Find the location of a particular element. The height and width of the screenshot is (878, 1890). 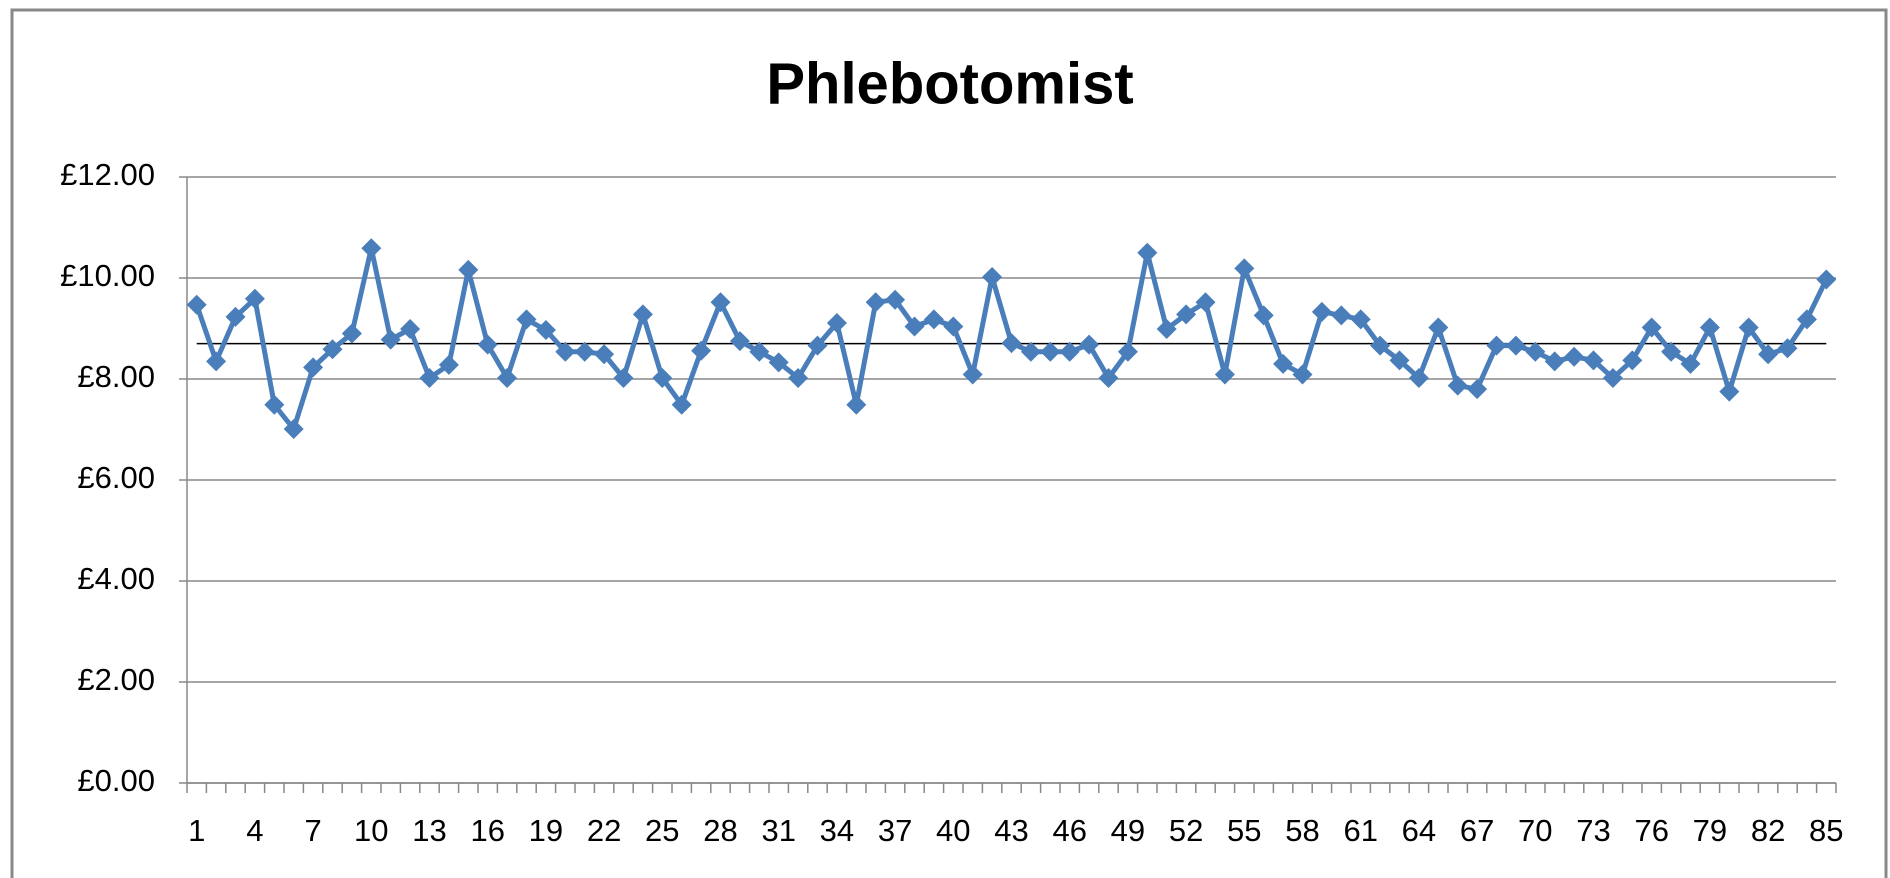

x-tick-label: 25 is located at coordinates (662, 830).